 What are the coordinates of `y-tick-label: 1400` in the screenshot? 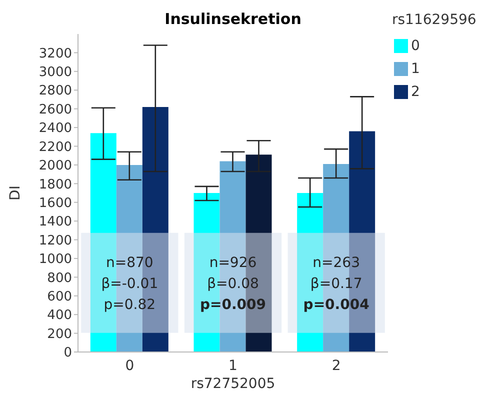 It's located at (55, 222).